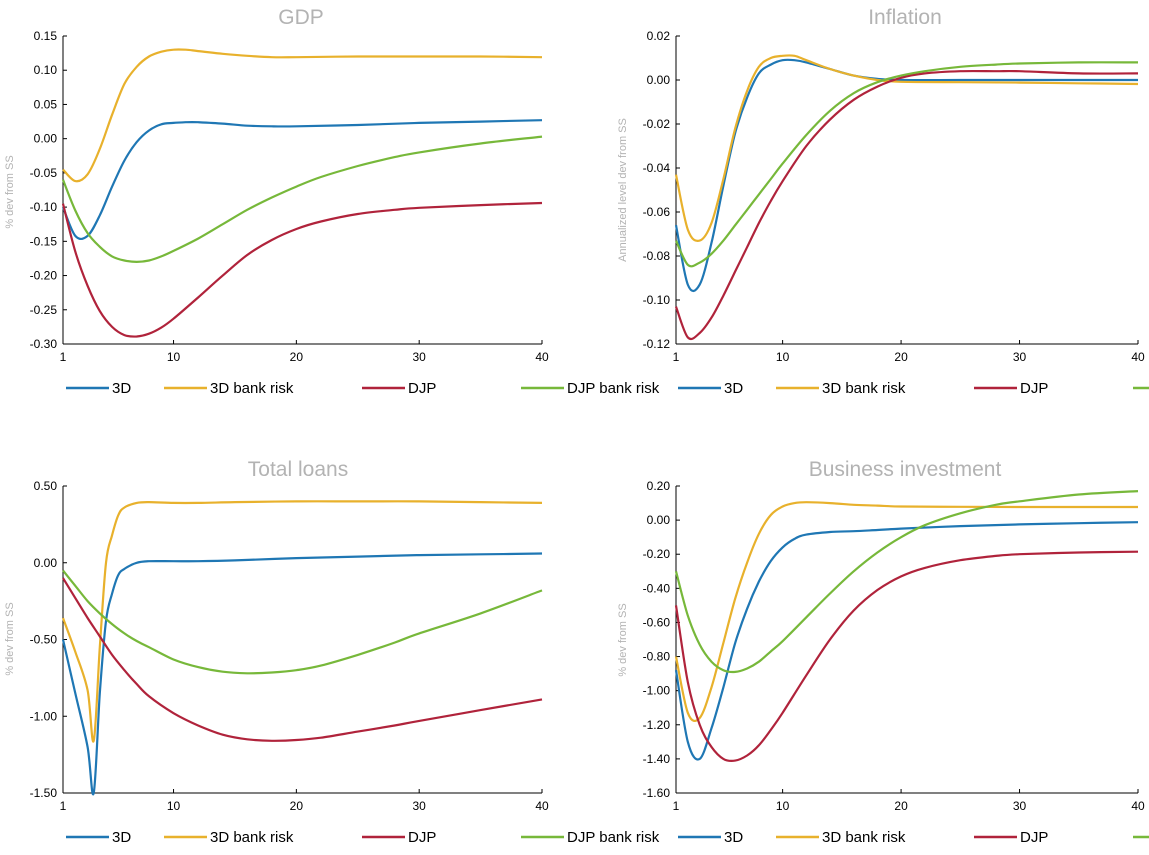  I want to click on y-tick-label: 0.50, so click(46, 486).